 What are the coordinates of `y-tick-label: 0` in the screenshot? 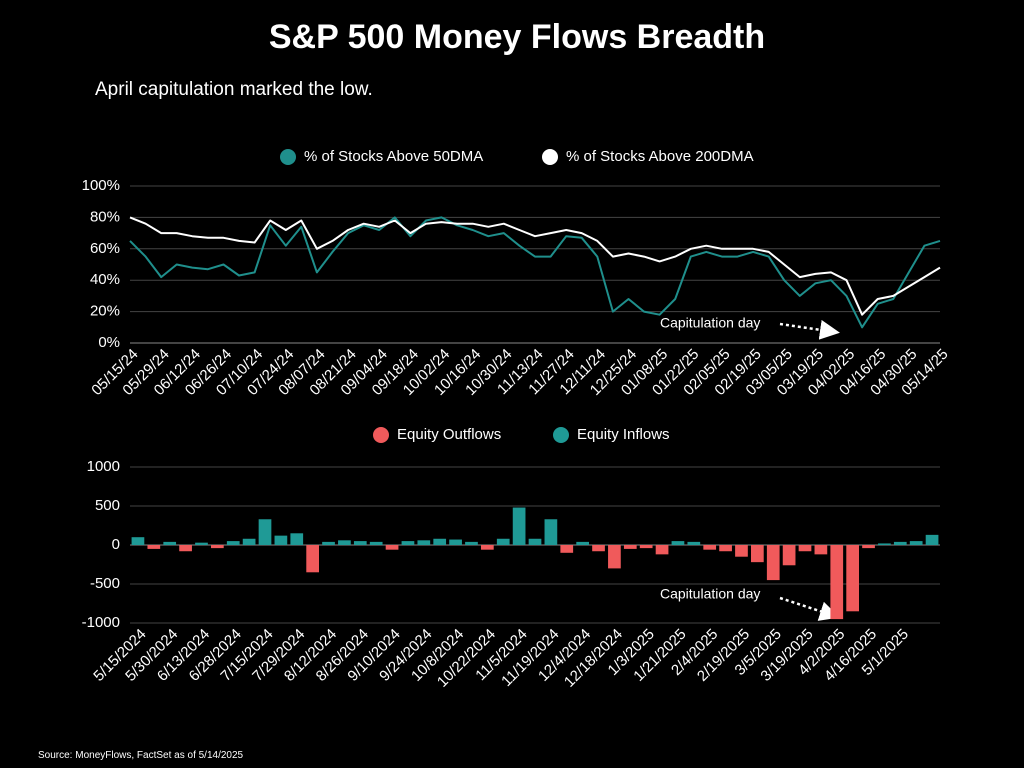 It's located at (116, 544).